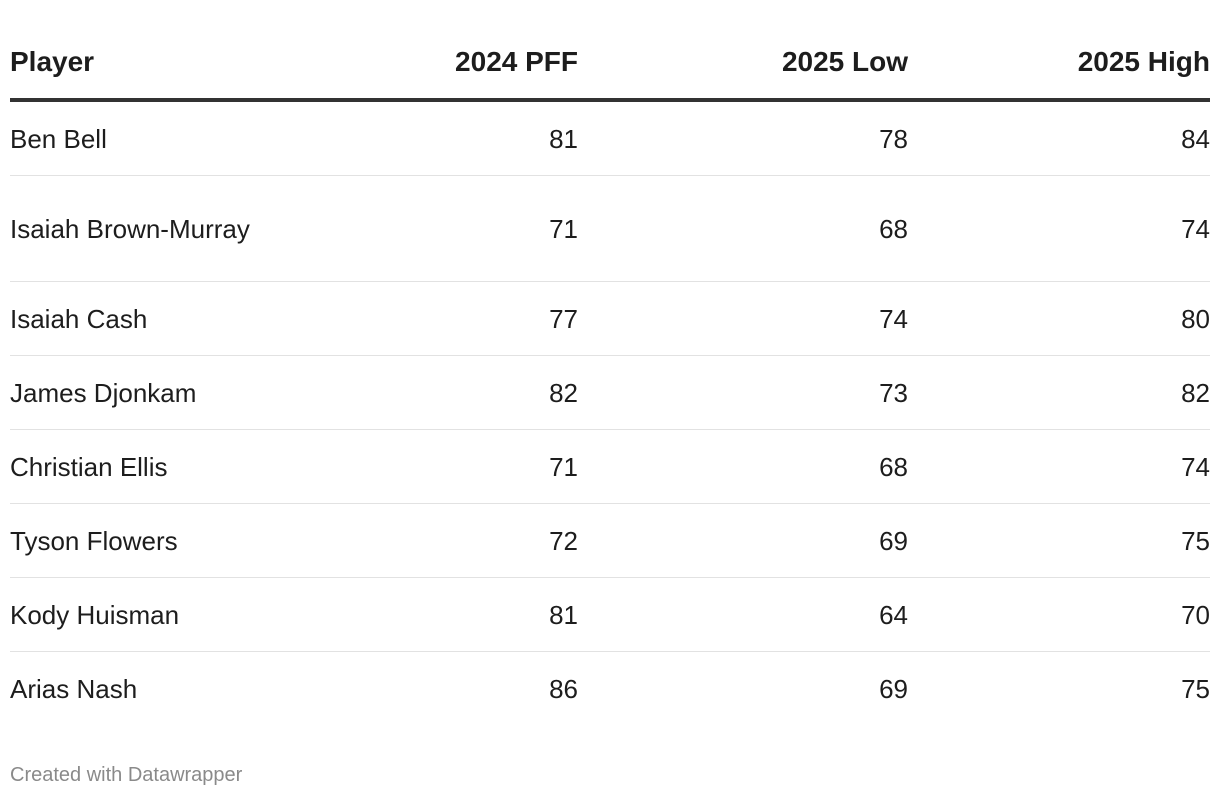 Image resolution: width=1220 pixels, height=800 pixels. I want to click on table-row: Isaiah Brown-Murray 71 68 74, so click(610, 228).